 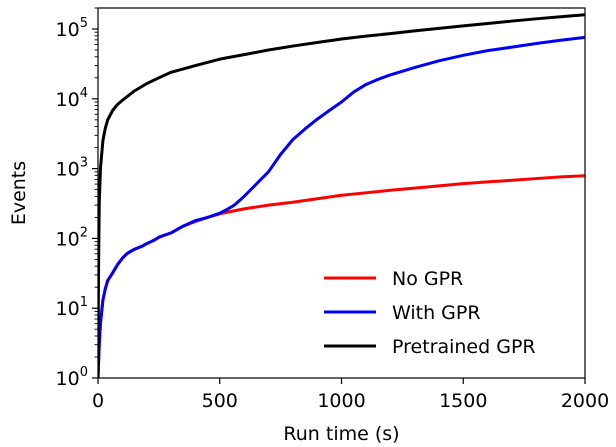 What do you see at coordinates (72, 168) in the screenshot?
I see `y-tick-label: 10³` at bounding box center [72, 168].